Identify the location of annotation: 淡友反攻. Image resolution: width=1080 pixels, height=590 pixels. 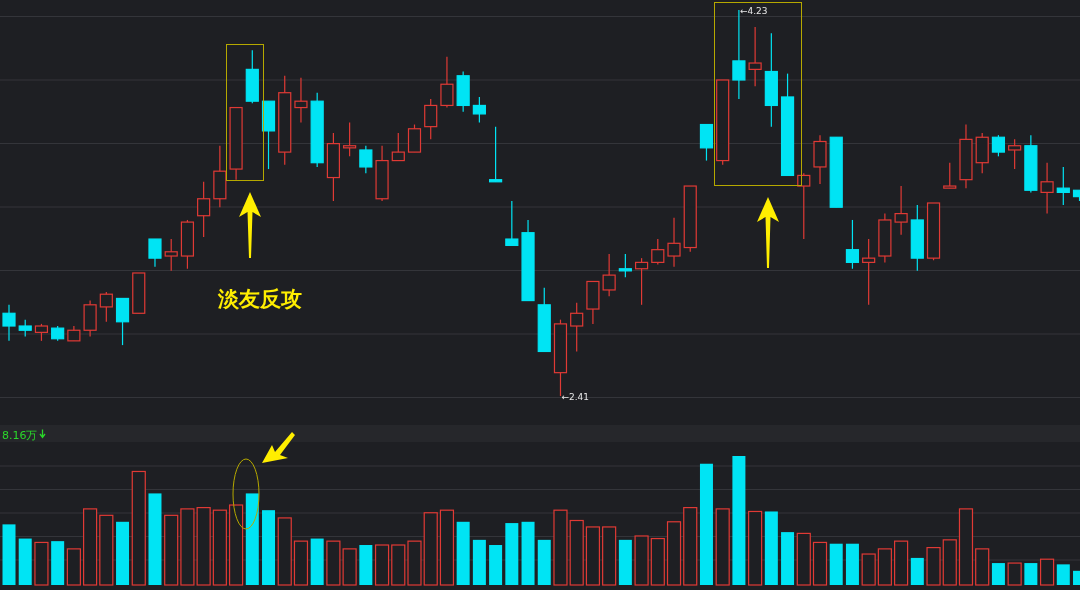
(259, 299).